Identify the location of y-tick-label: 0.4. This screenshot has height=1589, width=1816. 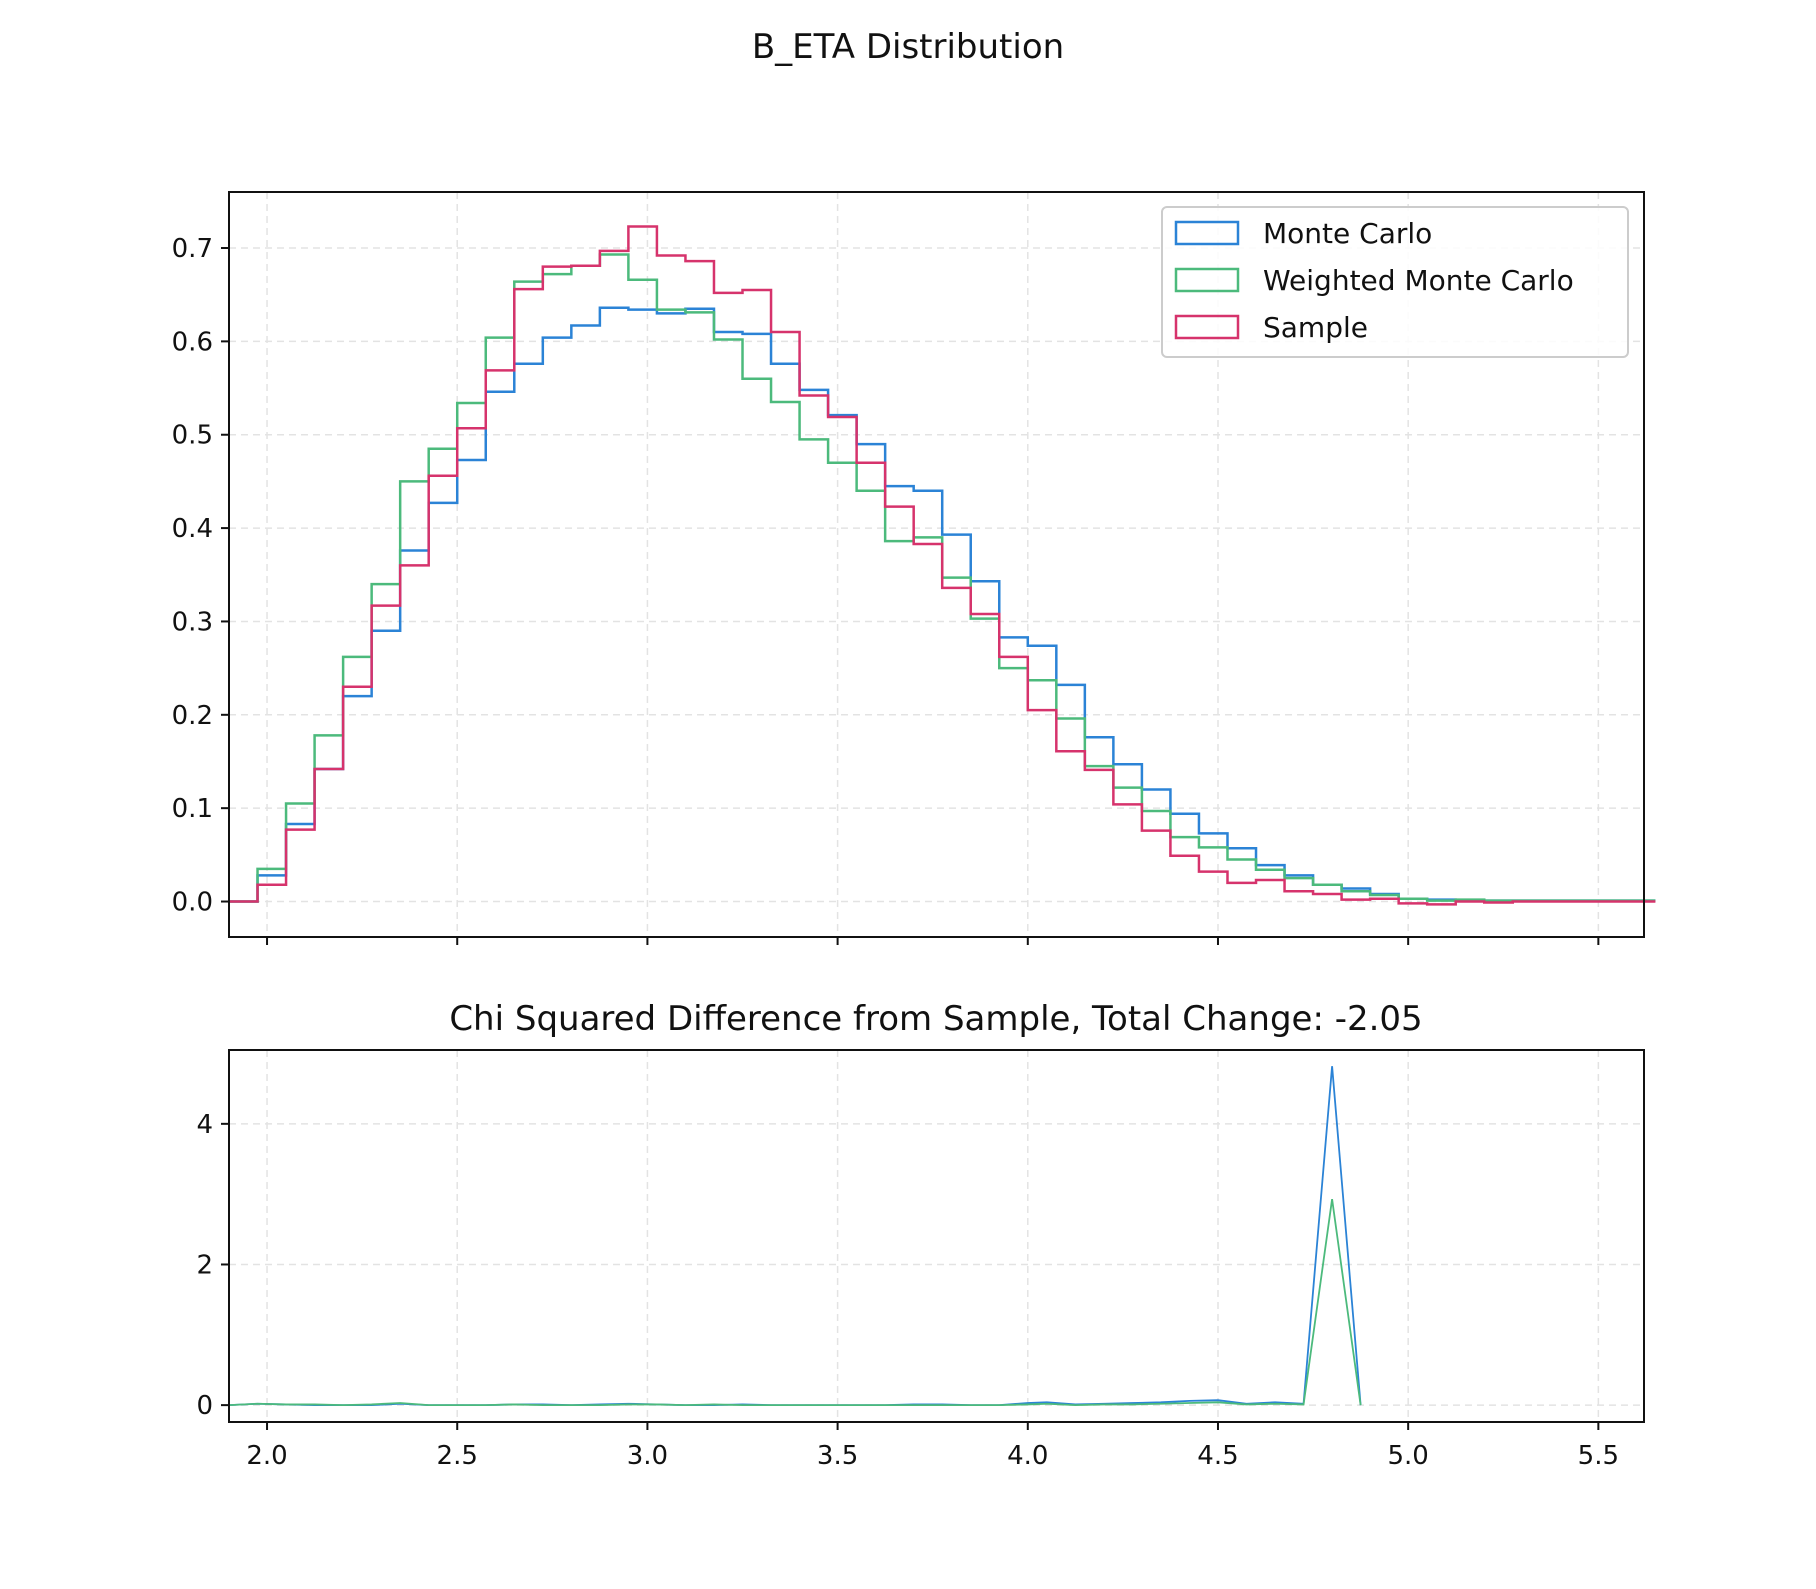
(192, 529).